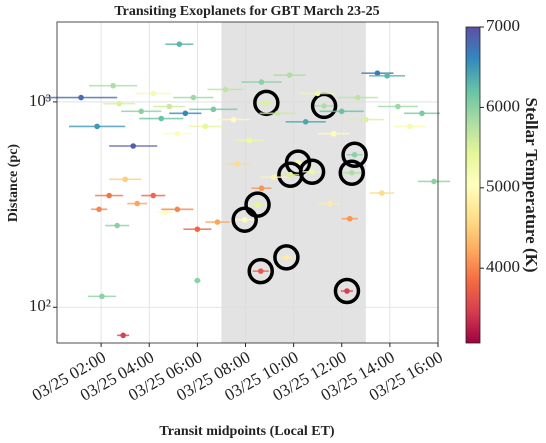 This screenshot has height=443, width=546. What do you see at coordinates (13, 183) in the screenshot?
I see `y-axis-label: Distance (pc)` at bounding box center [13, 183].